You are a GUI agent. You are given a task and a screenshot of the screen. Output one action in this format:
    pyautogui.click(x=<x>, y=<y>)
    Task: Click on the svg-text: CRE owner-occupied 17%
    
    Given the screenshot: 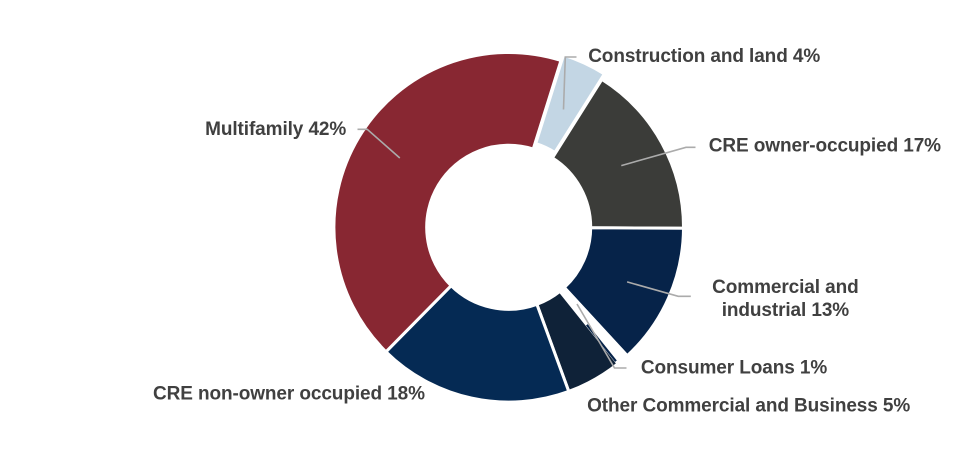 What is the action you would take?
    pyautogui.click(x=825, y=146)
    